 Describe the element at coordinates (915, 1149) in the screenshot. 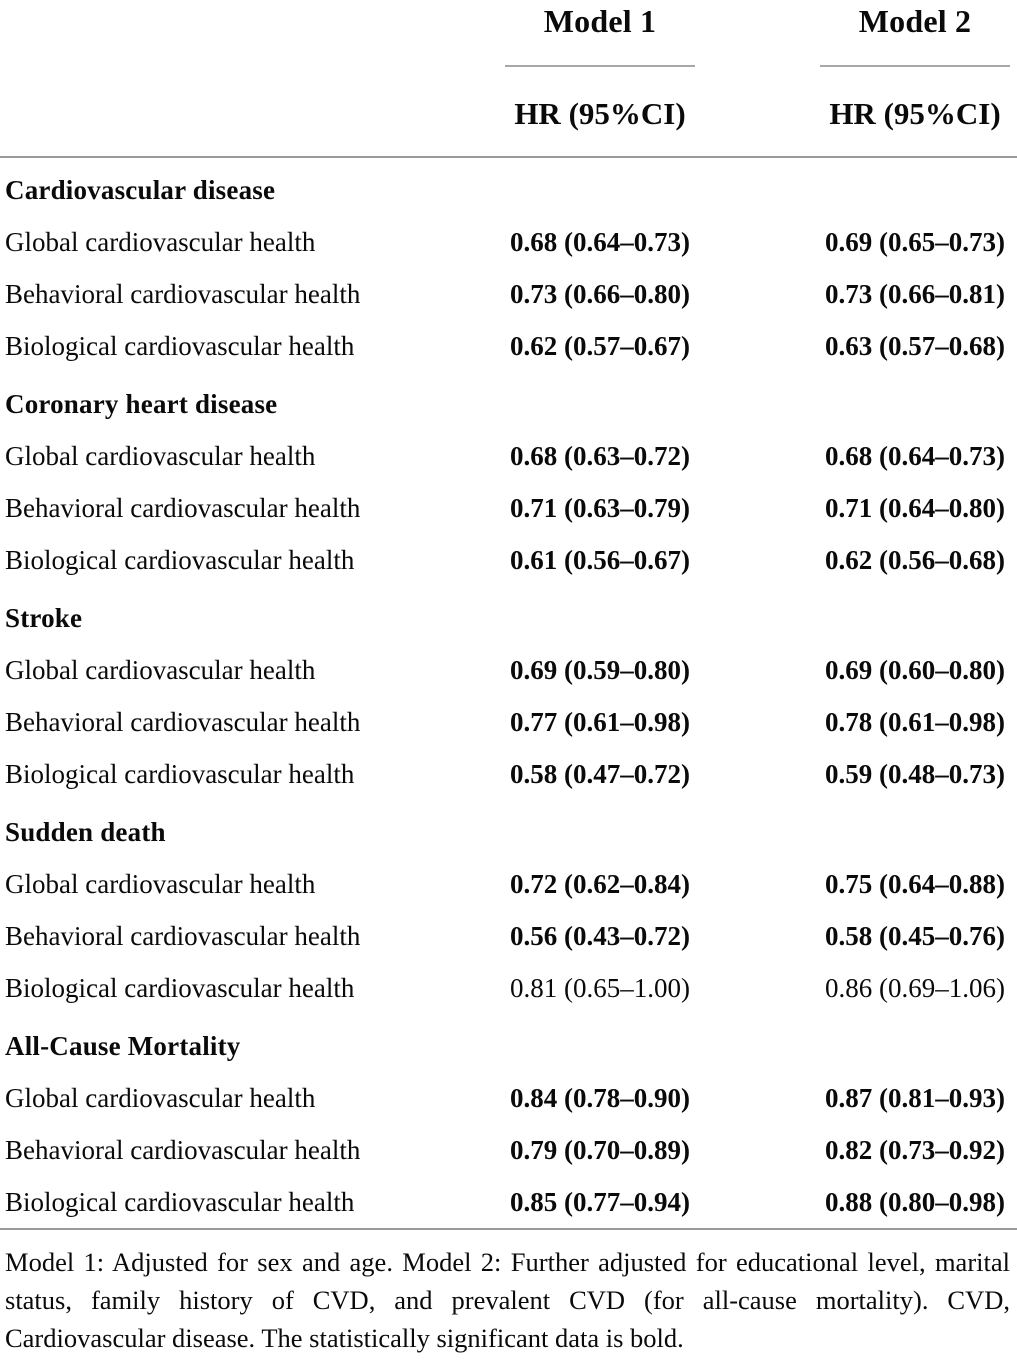

I see `model2-value: 0.82 (0.73–0.92)` at that location.